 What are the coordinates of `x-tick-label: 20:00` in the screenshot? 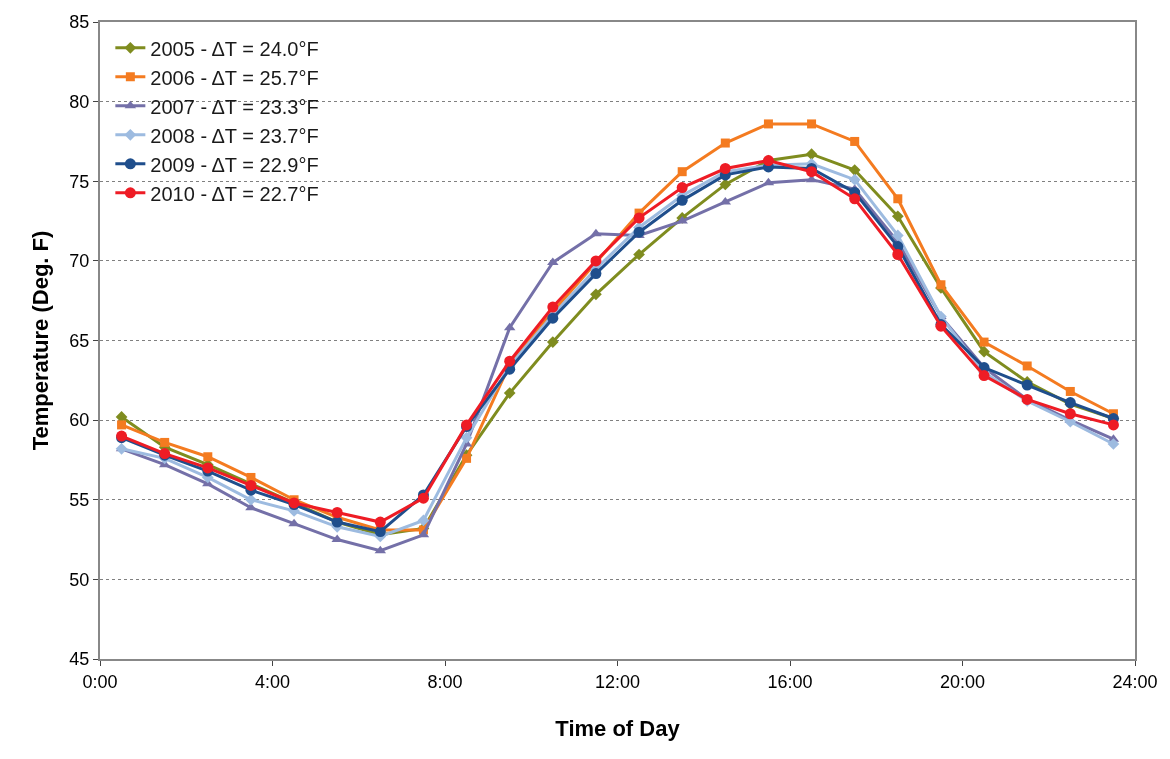 It's located at (962, 681).